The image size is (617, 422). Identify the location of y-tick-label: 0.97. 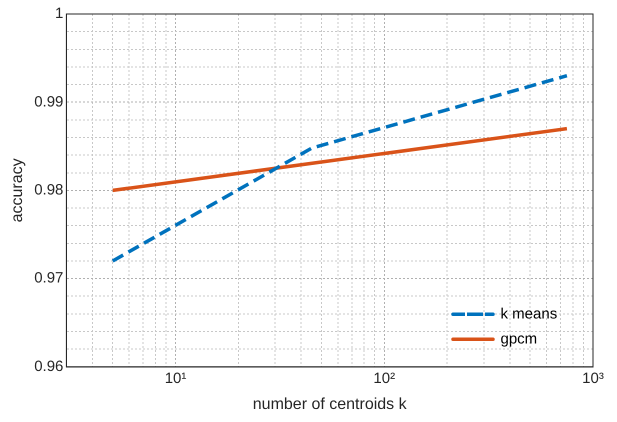
(49, 278).